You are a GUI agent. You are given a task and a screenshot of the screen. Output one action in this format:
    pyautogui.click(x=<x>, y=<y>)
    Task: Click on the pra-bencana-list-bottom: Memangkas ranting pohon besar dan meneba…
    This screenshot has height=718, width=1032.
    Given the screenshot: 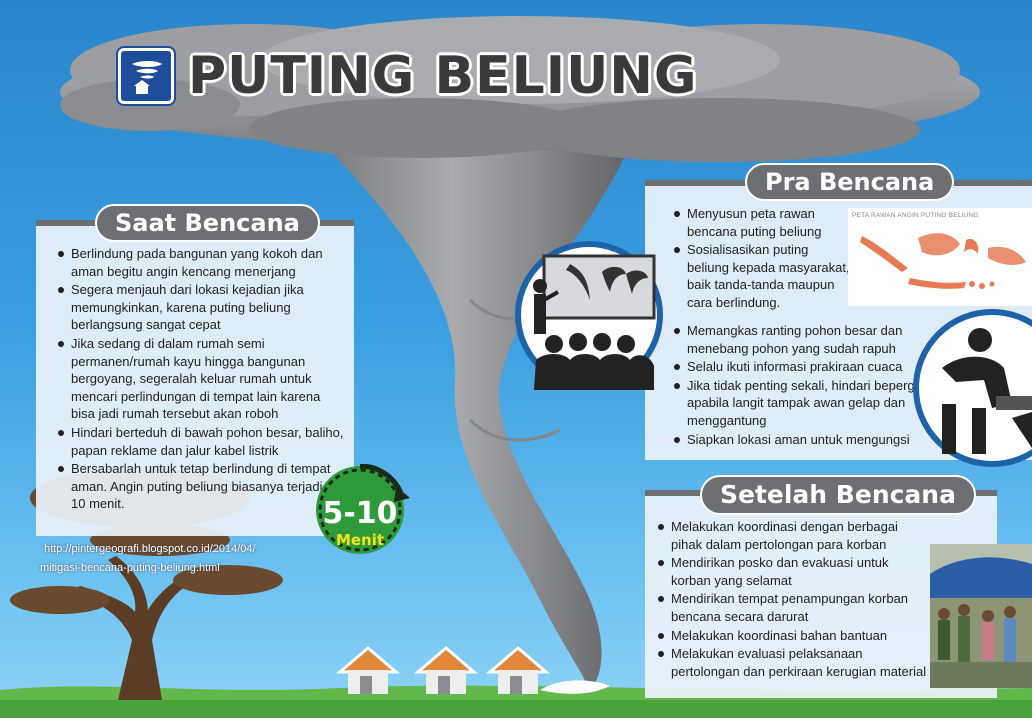 What is the action you would take?
    pyautogui.click(x=802, y=385)
    